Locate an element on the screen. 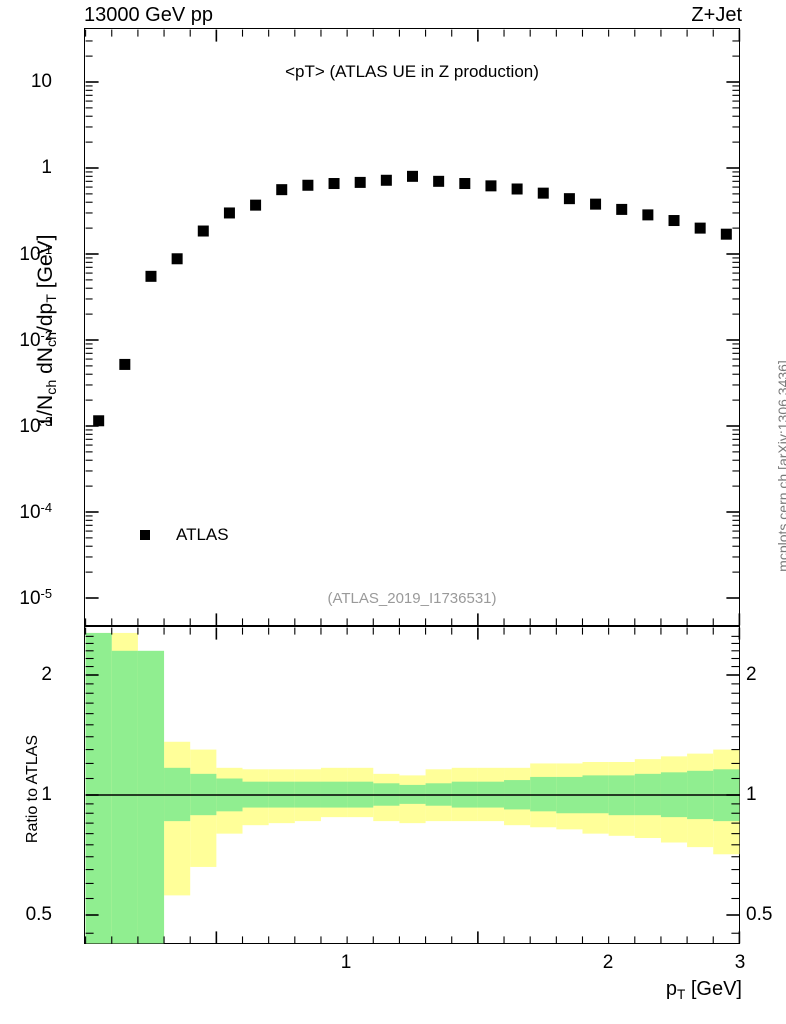 This screenshot has height=1024, width=786. x-tick-label-3: 3 is located at coordinates (740, 962).